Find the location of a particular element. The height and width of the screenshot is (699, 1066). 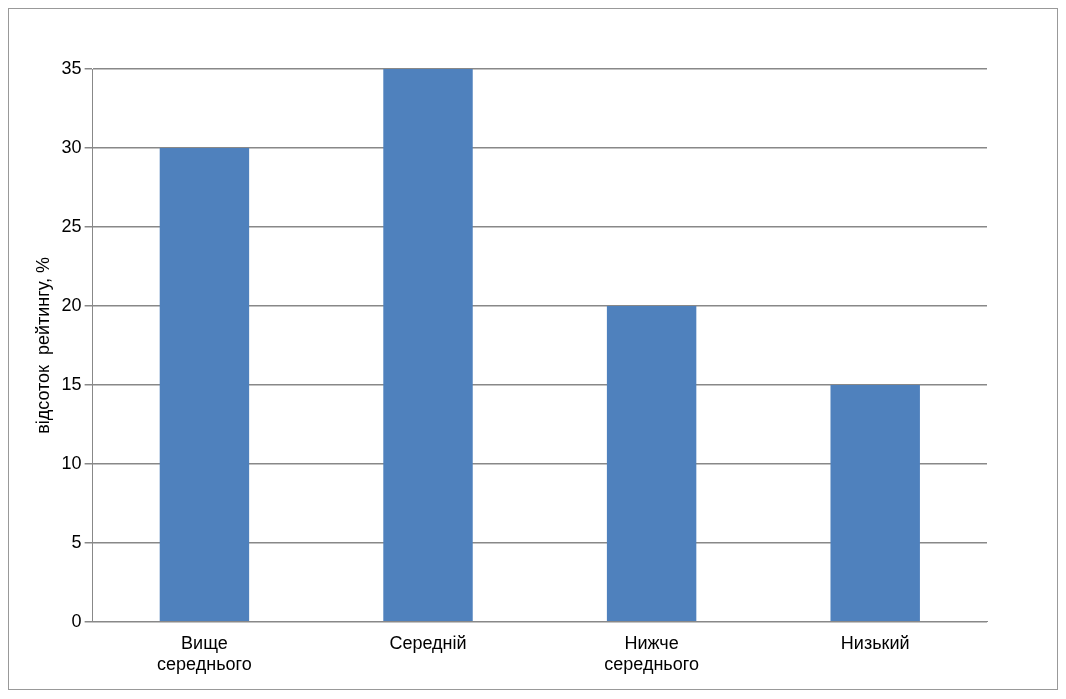

y-tick-label: 10 is located at coordinates (71, 462).